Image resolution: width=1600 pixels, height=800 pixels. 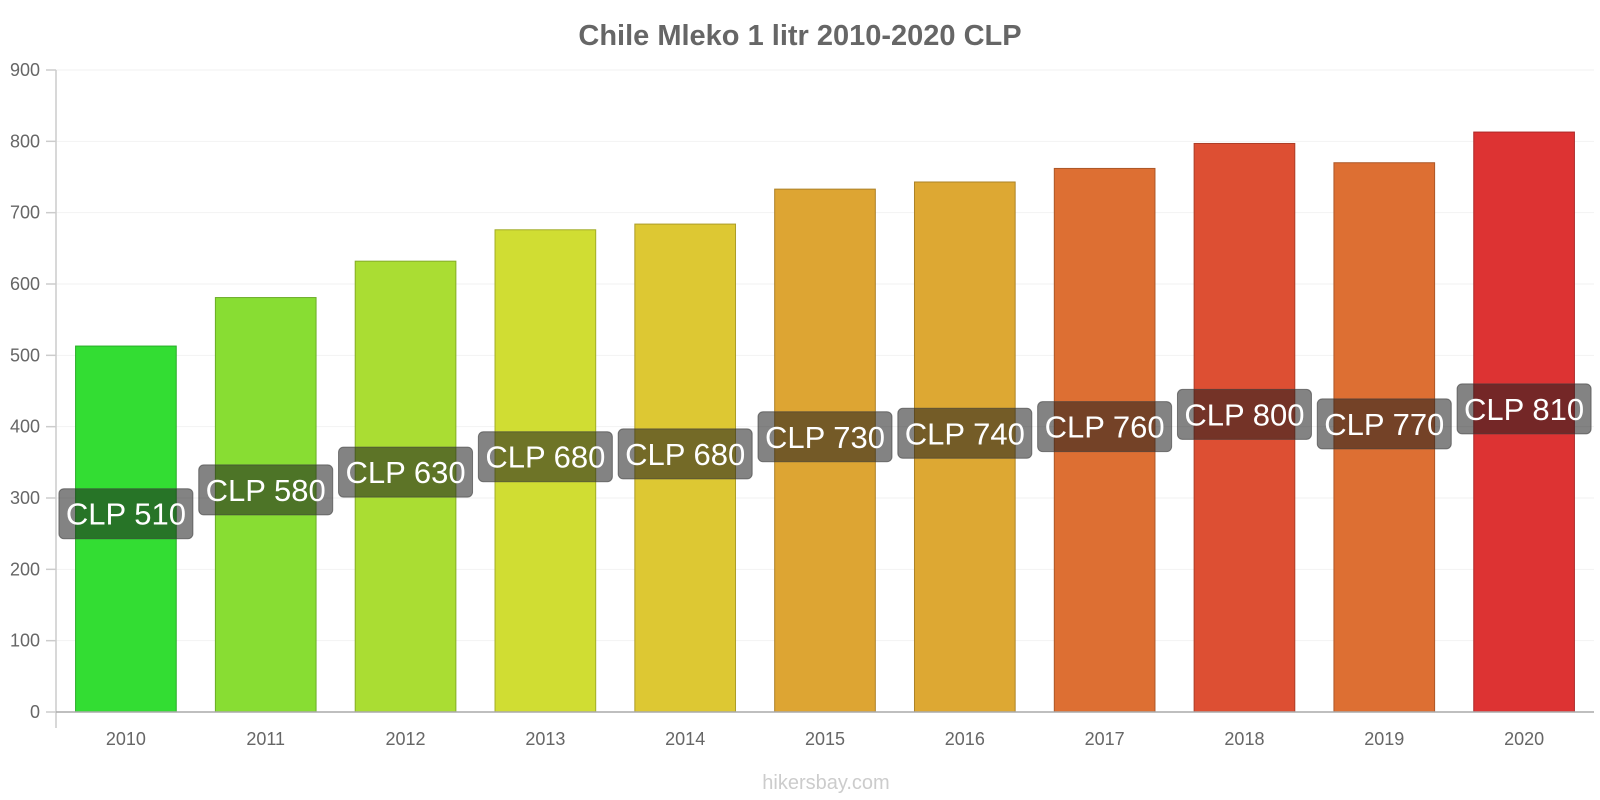 I want to click on x-tick-label: 2019, so click(x=1384, y=739).